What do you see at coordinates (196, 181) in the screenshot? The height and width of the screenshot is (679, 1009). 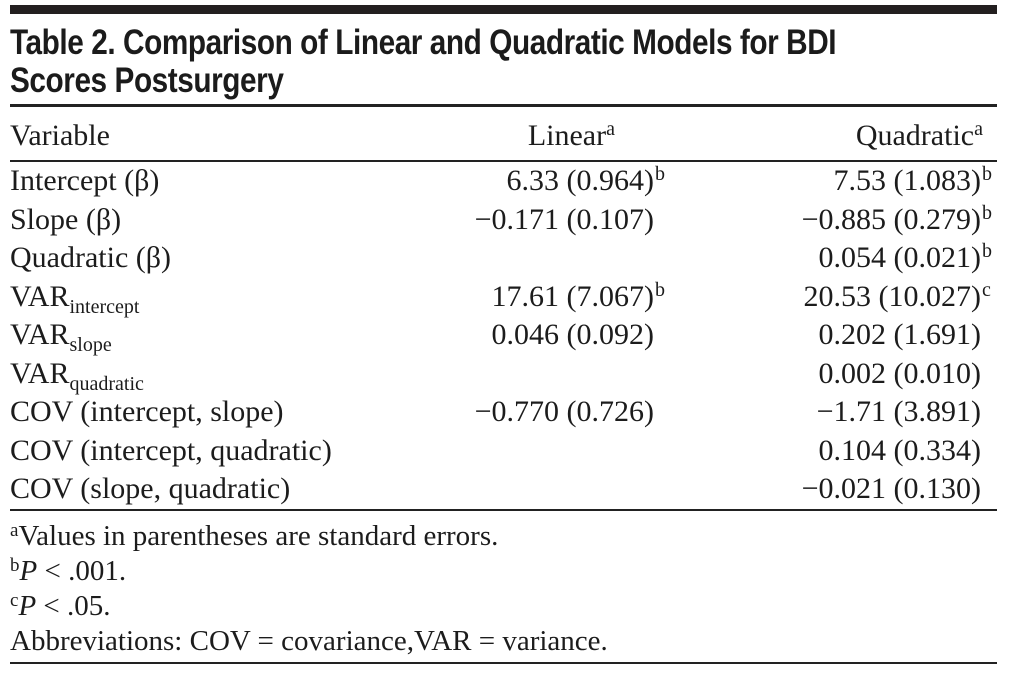 I see `row-label: Intercept (β)` at bounding box center [196, 181].